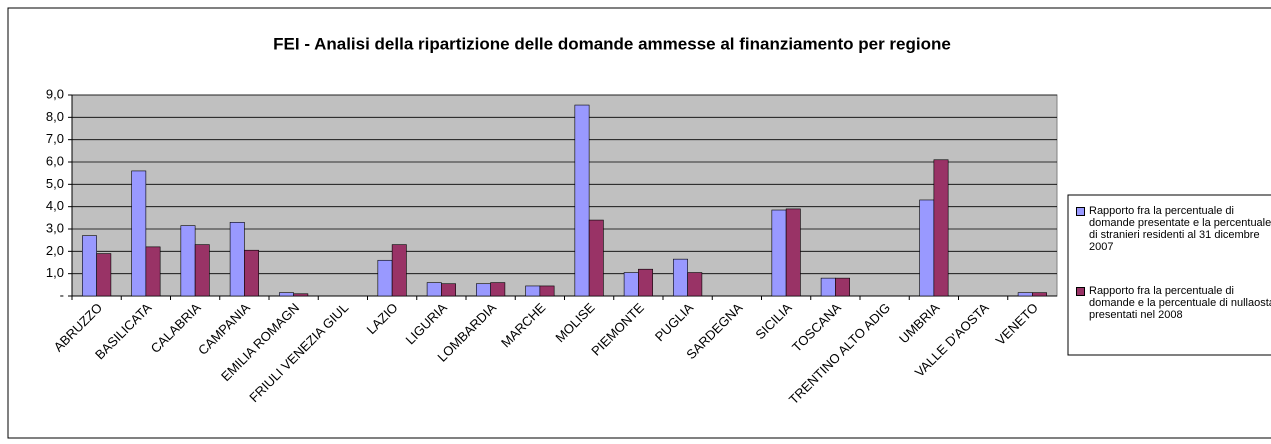 The image size is (1271, 444). Describe the element at coordinates (55, 272) in the screenshot. I see `y-tick-label: 1,0` at that location.